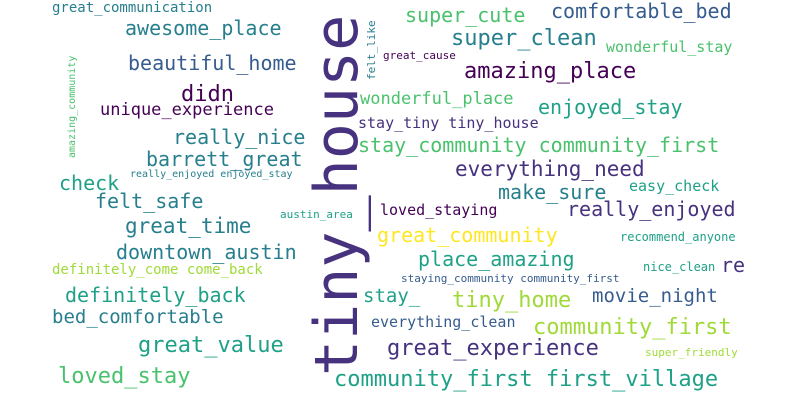 The image size is (800, 400). I want to click on word-bed-comfortable: bed_comfortable, so click(138, 317).